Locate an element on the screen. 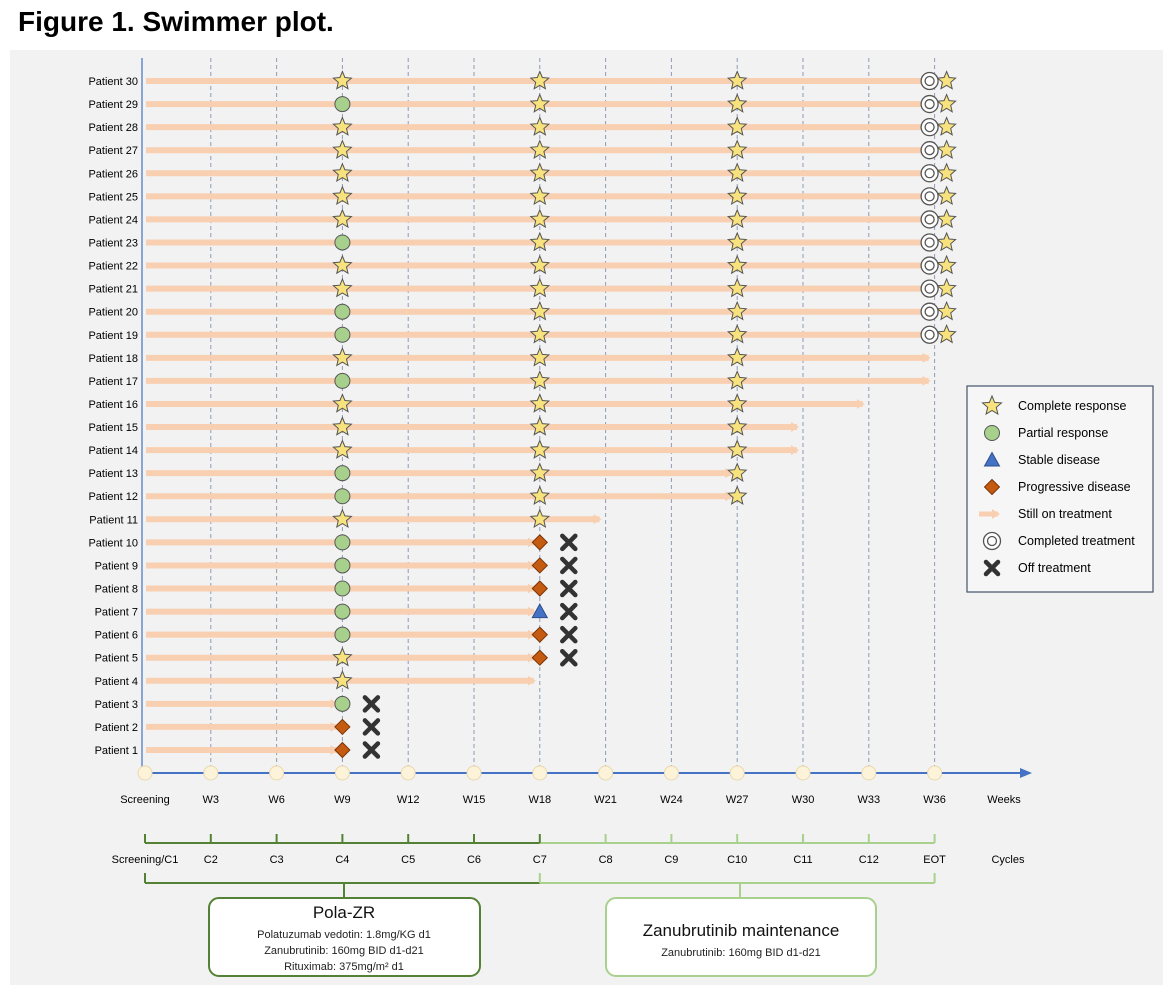  week-tick-label: W9 is located at coordinates (342, 800).